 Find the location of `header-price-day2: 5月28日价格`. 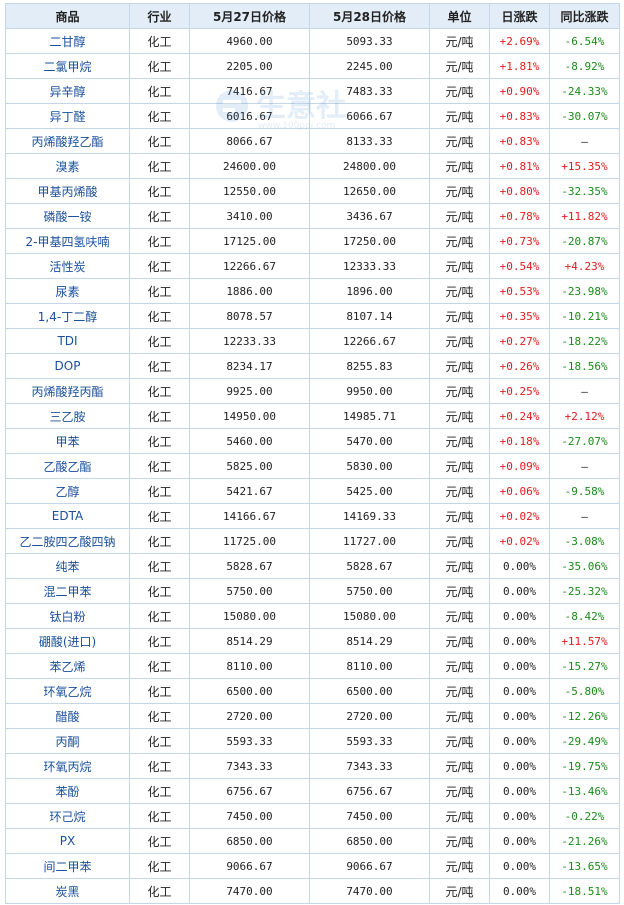

header-price-day2: 5月28日价格 is located at coordinates (369, 16).